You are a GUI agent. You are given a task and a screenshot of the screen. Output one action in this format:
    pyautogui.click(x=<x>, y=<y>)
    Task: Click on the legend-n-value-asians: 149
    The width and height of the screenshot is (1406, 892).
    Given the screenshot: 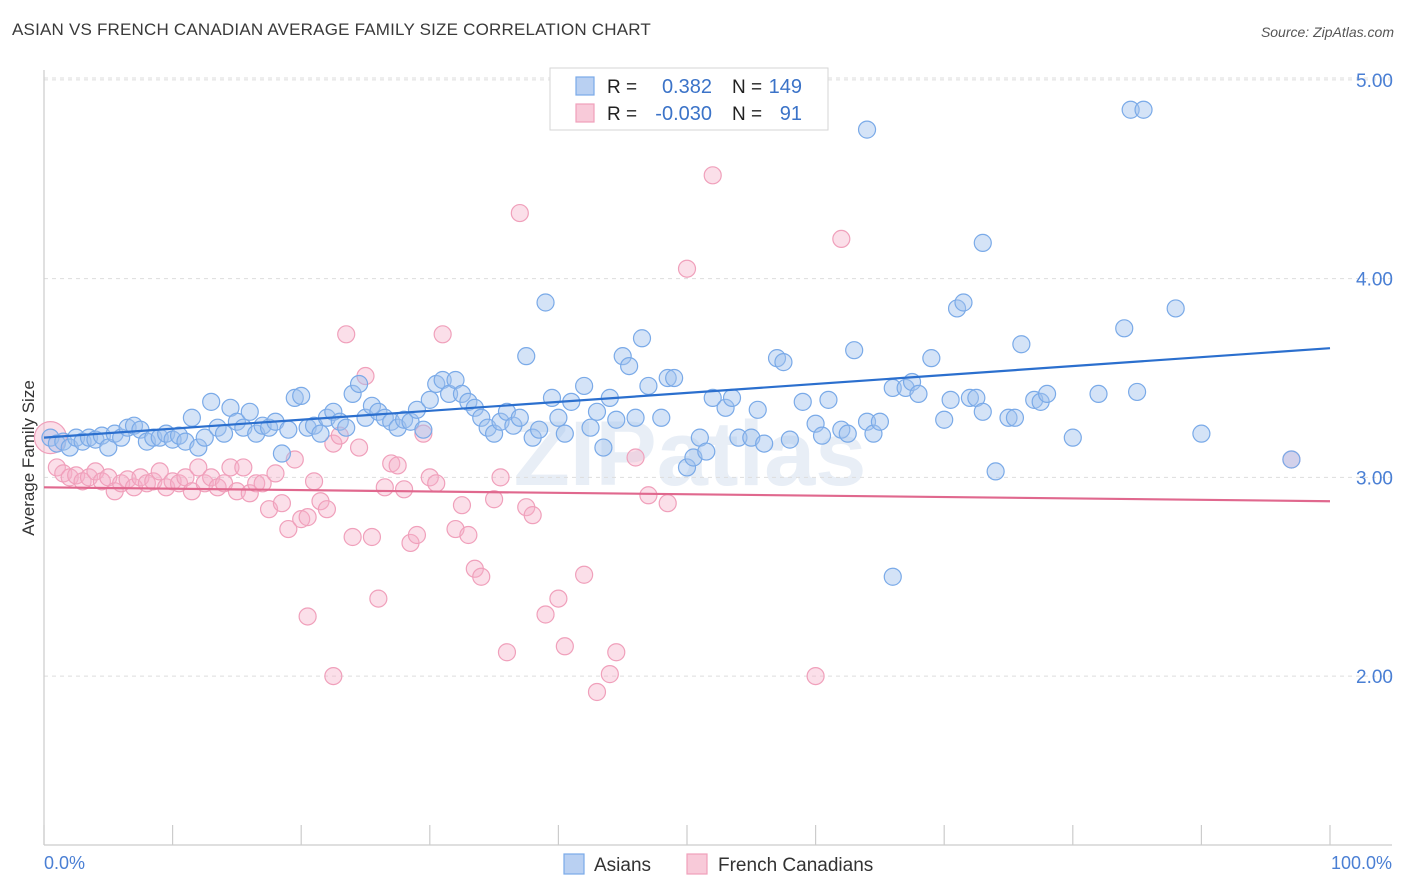 What is the action you would take?
    pyautogui.click(x=785, y=87)
    